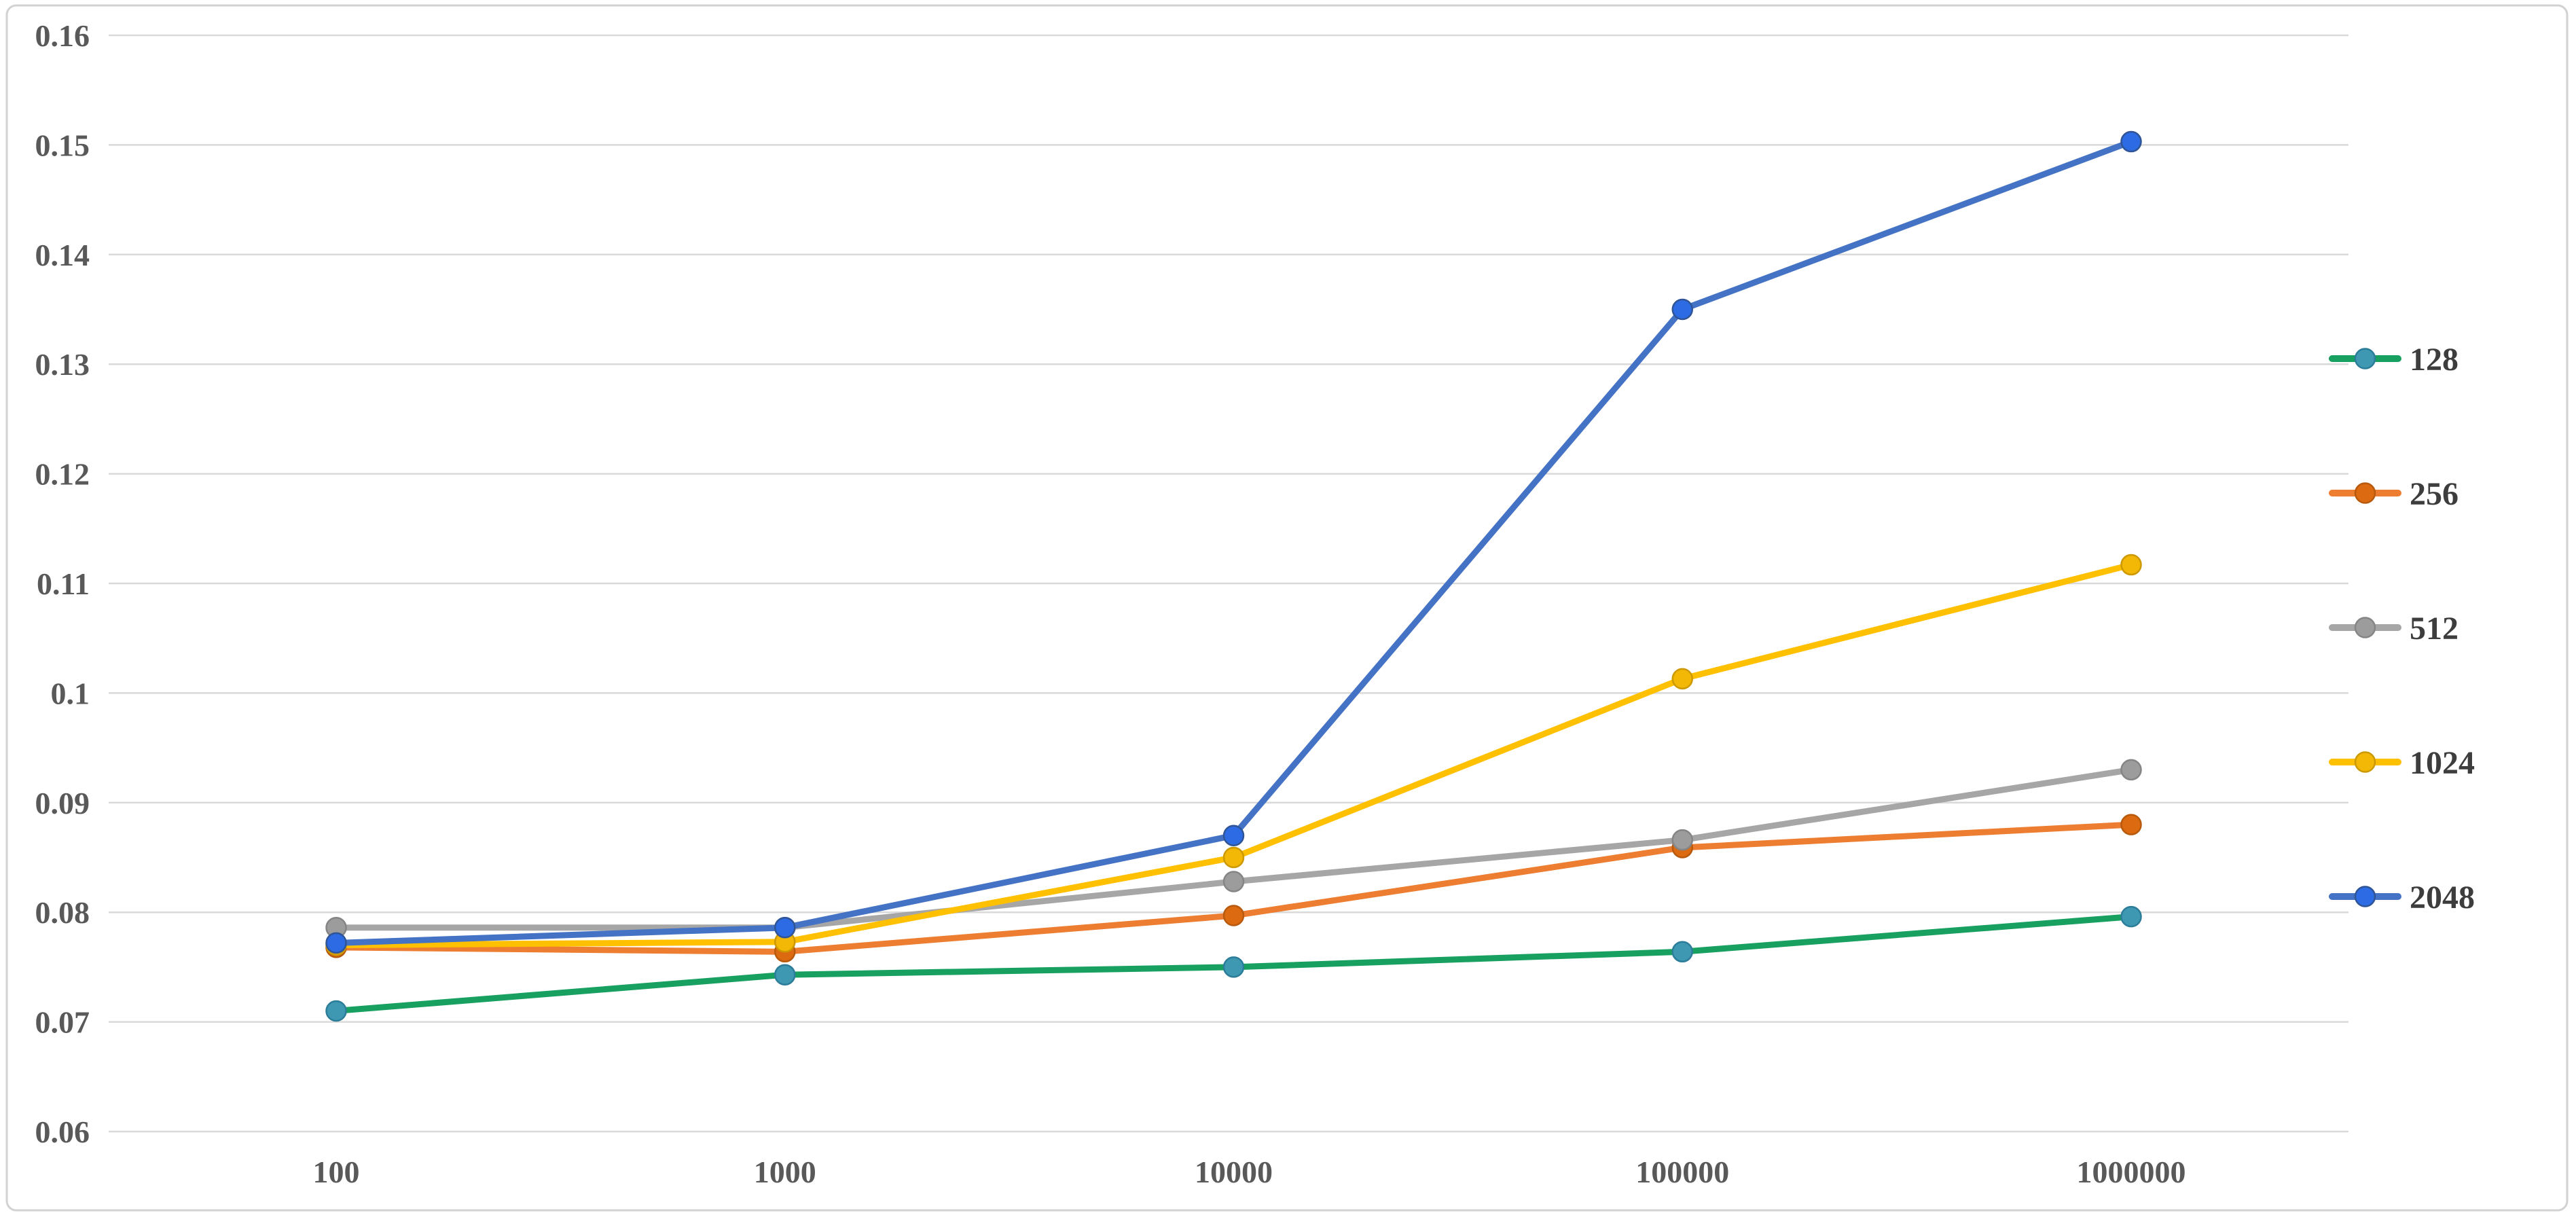 The image size is (2576, 1230). Describe the element at coordinates (63, 255) in the screenshot. I see `y-tick-label: 0.14` at that location.